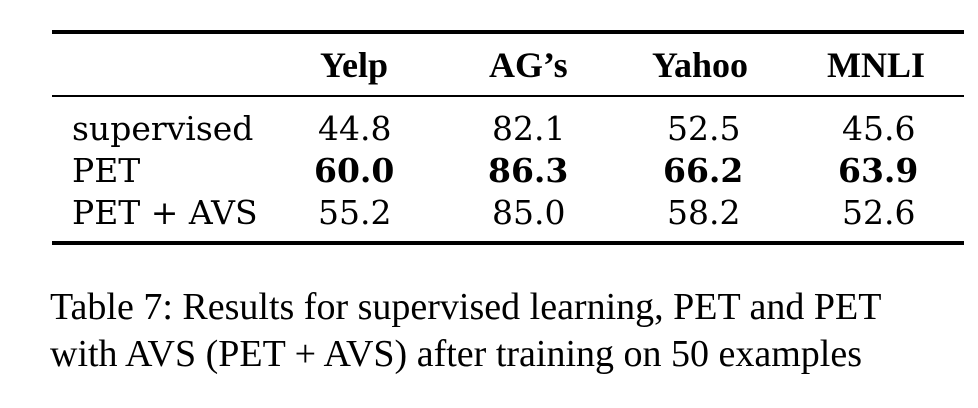 This screenshot has height=408, width=978. Describe the element at coordinates (876, 65) in the screenshot. I see `header-mnli: MNLI` at that location.